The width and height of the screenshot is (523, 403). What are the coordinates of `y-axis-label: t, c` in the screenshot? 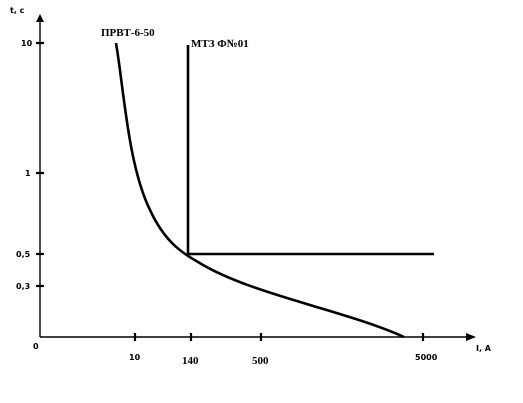 It's located at (17, 10).